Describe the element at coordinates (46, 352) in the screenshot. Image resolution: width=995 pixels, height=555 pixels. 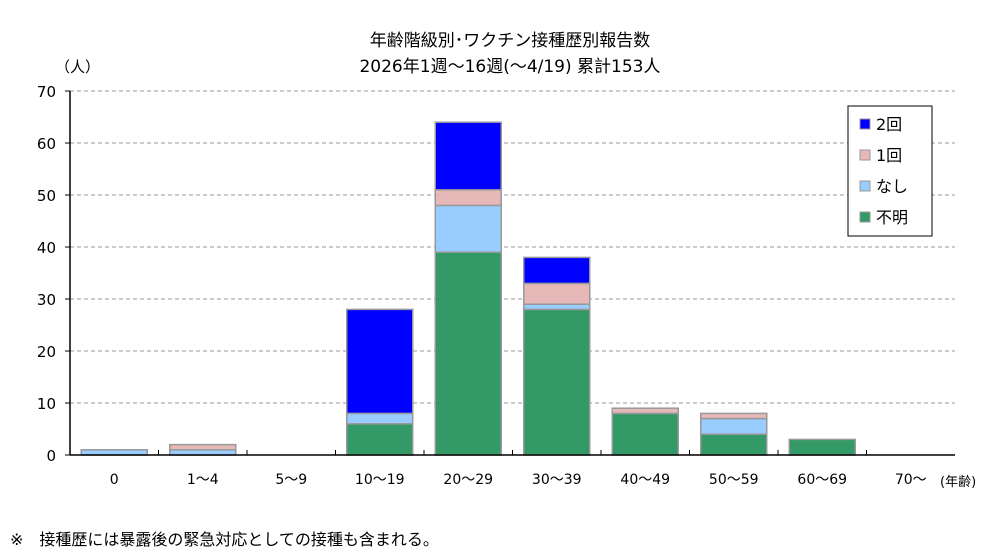
I see `y-tick-label: 20` at that location.